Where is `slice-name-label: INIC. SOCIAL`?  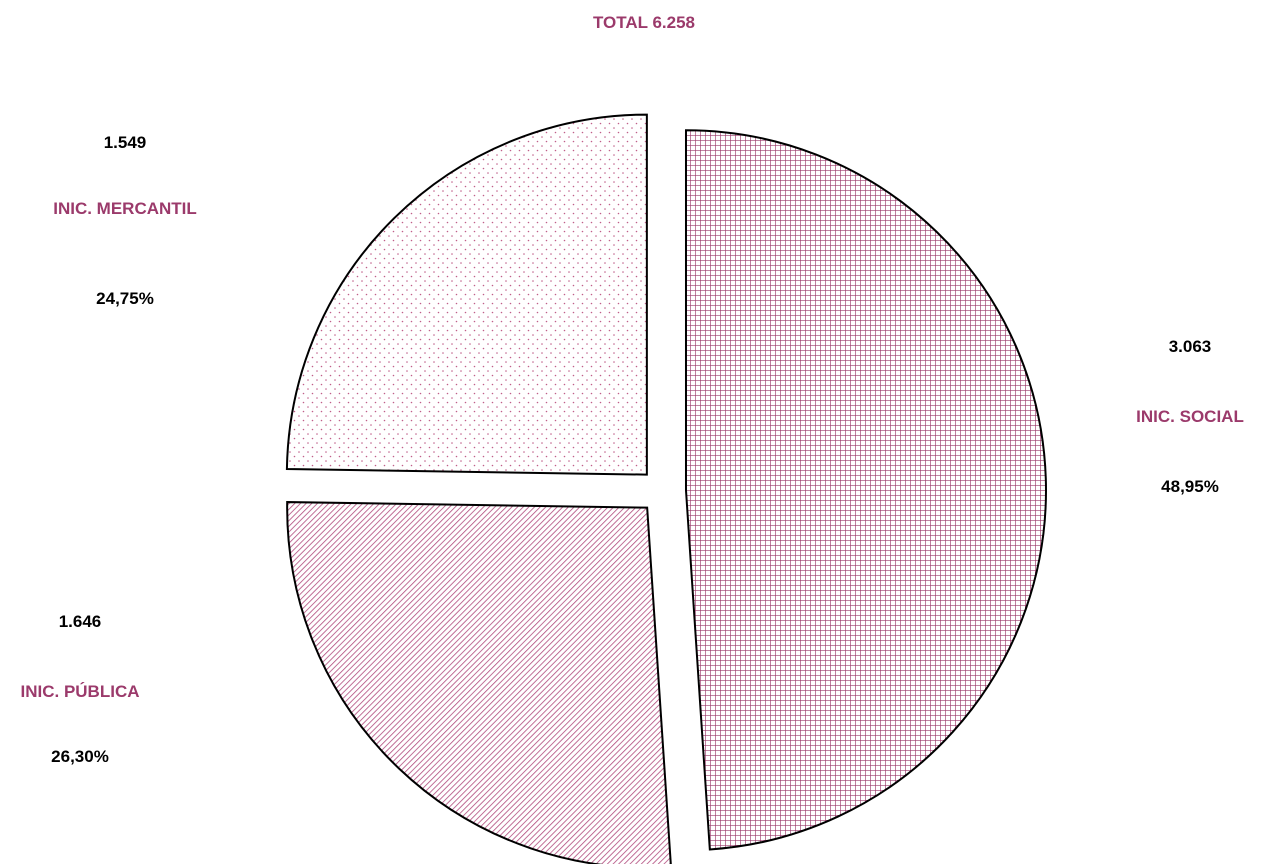 slice-name-label: INIC. SOCIAL is located at coordinates (1190, 416).